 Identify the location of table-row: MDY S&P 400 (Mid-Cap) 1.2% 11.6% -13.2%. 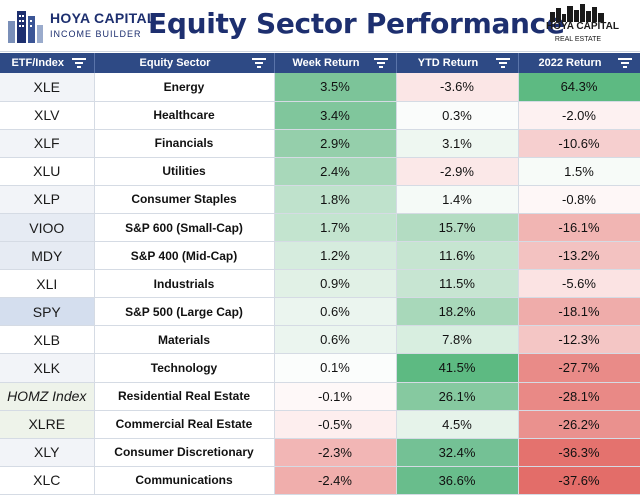
(320, 256).